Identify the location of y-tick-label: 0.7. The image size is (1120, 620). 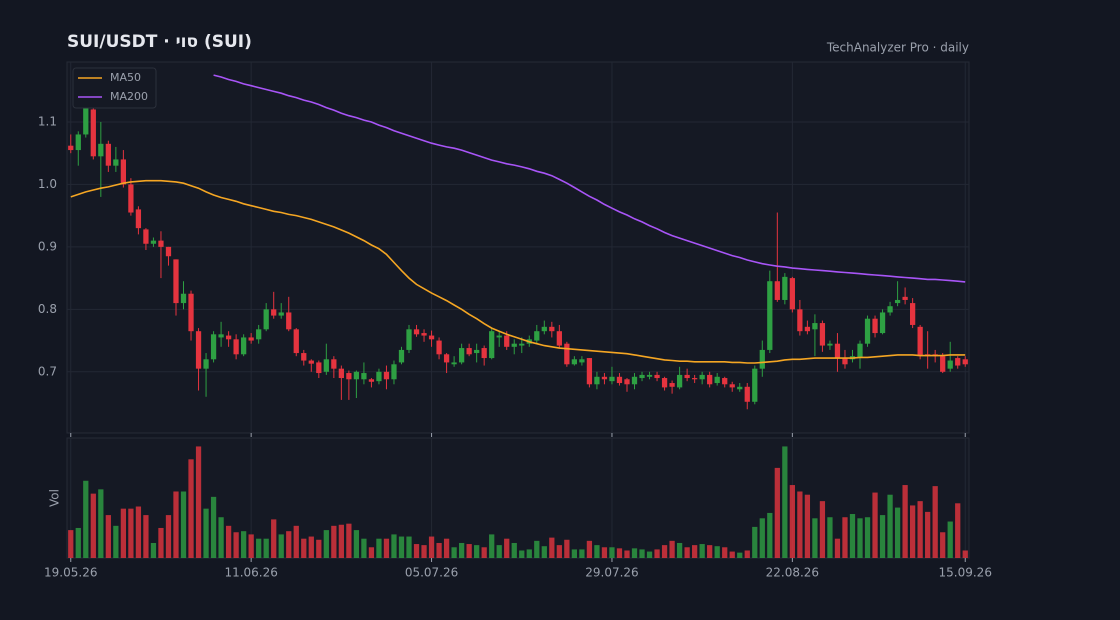
(47, 371).